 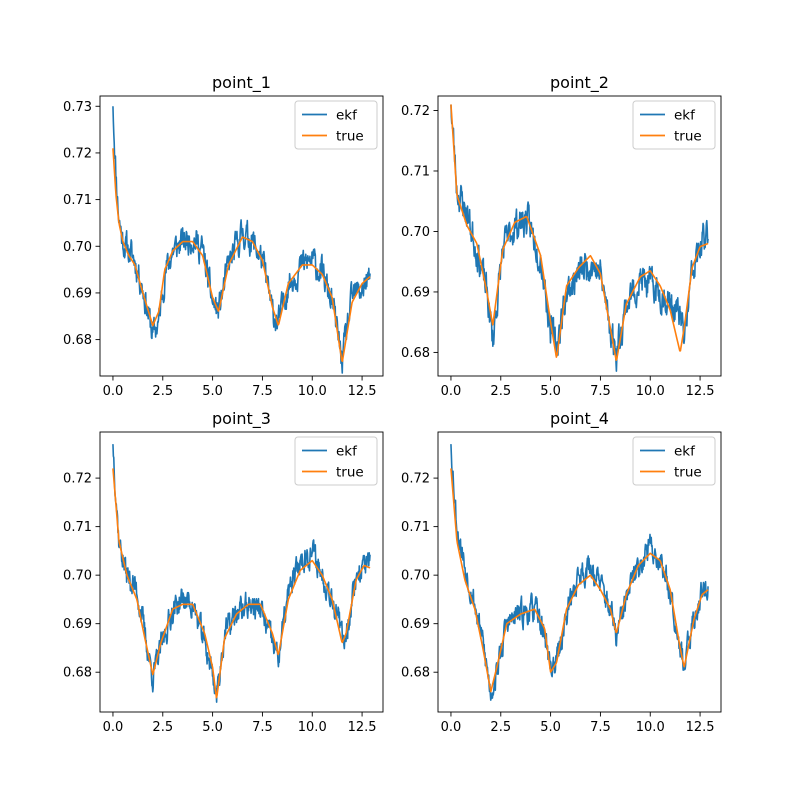 What do you see at coordinates (241, 83) in the screenshot?
I see `chart-title: point_1` at bounding box center [241, 83].